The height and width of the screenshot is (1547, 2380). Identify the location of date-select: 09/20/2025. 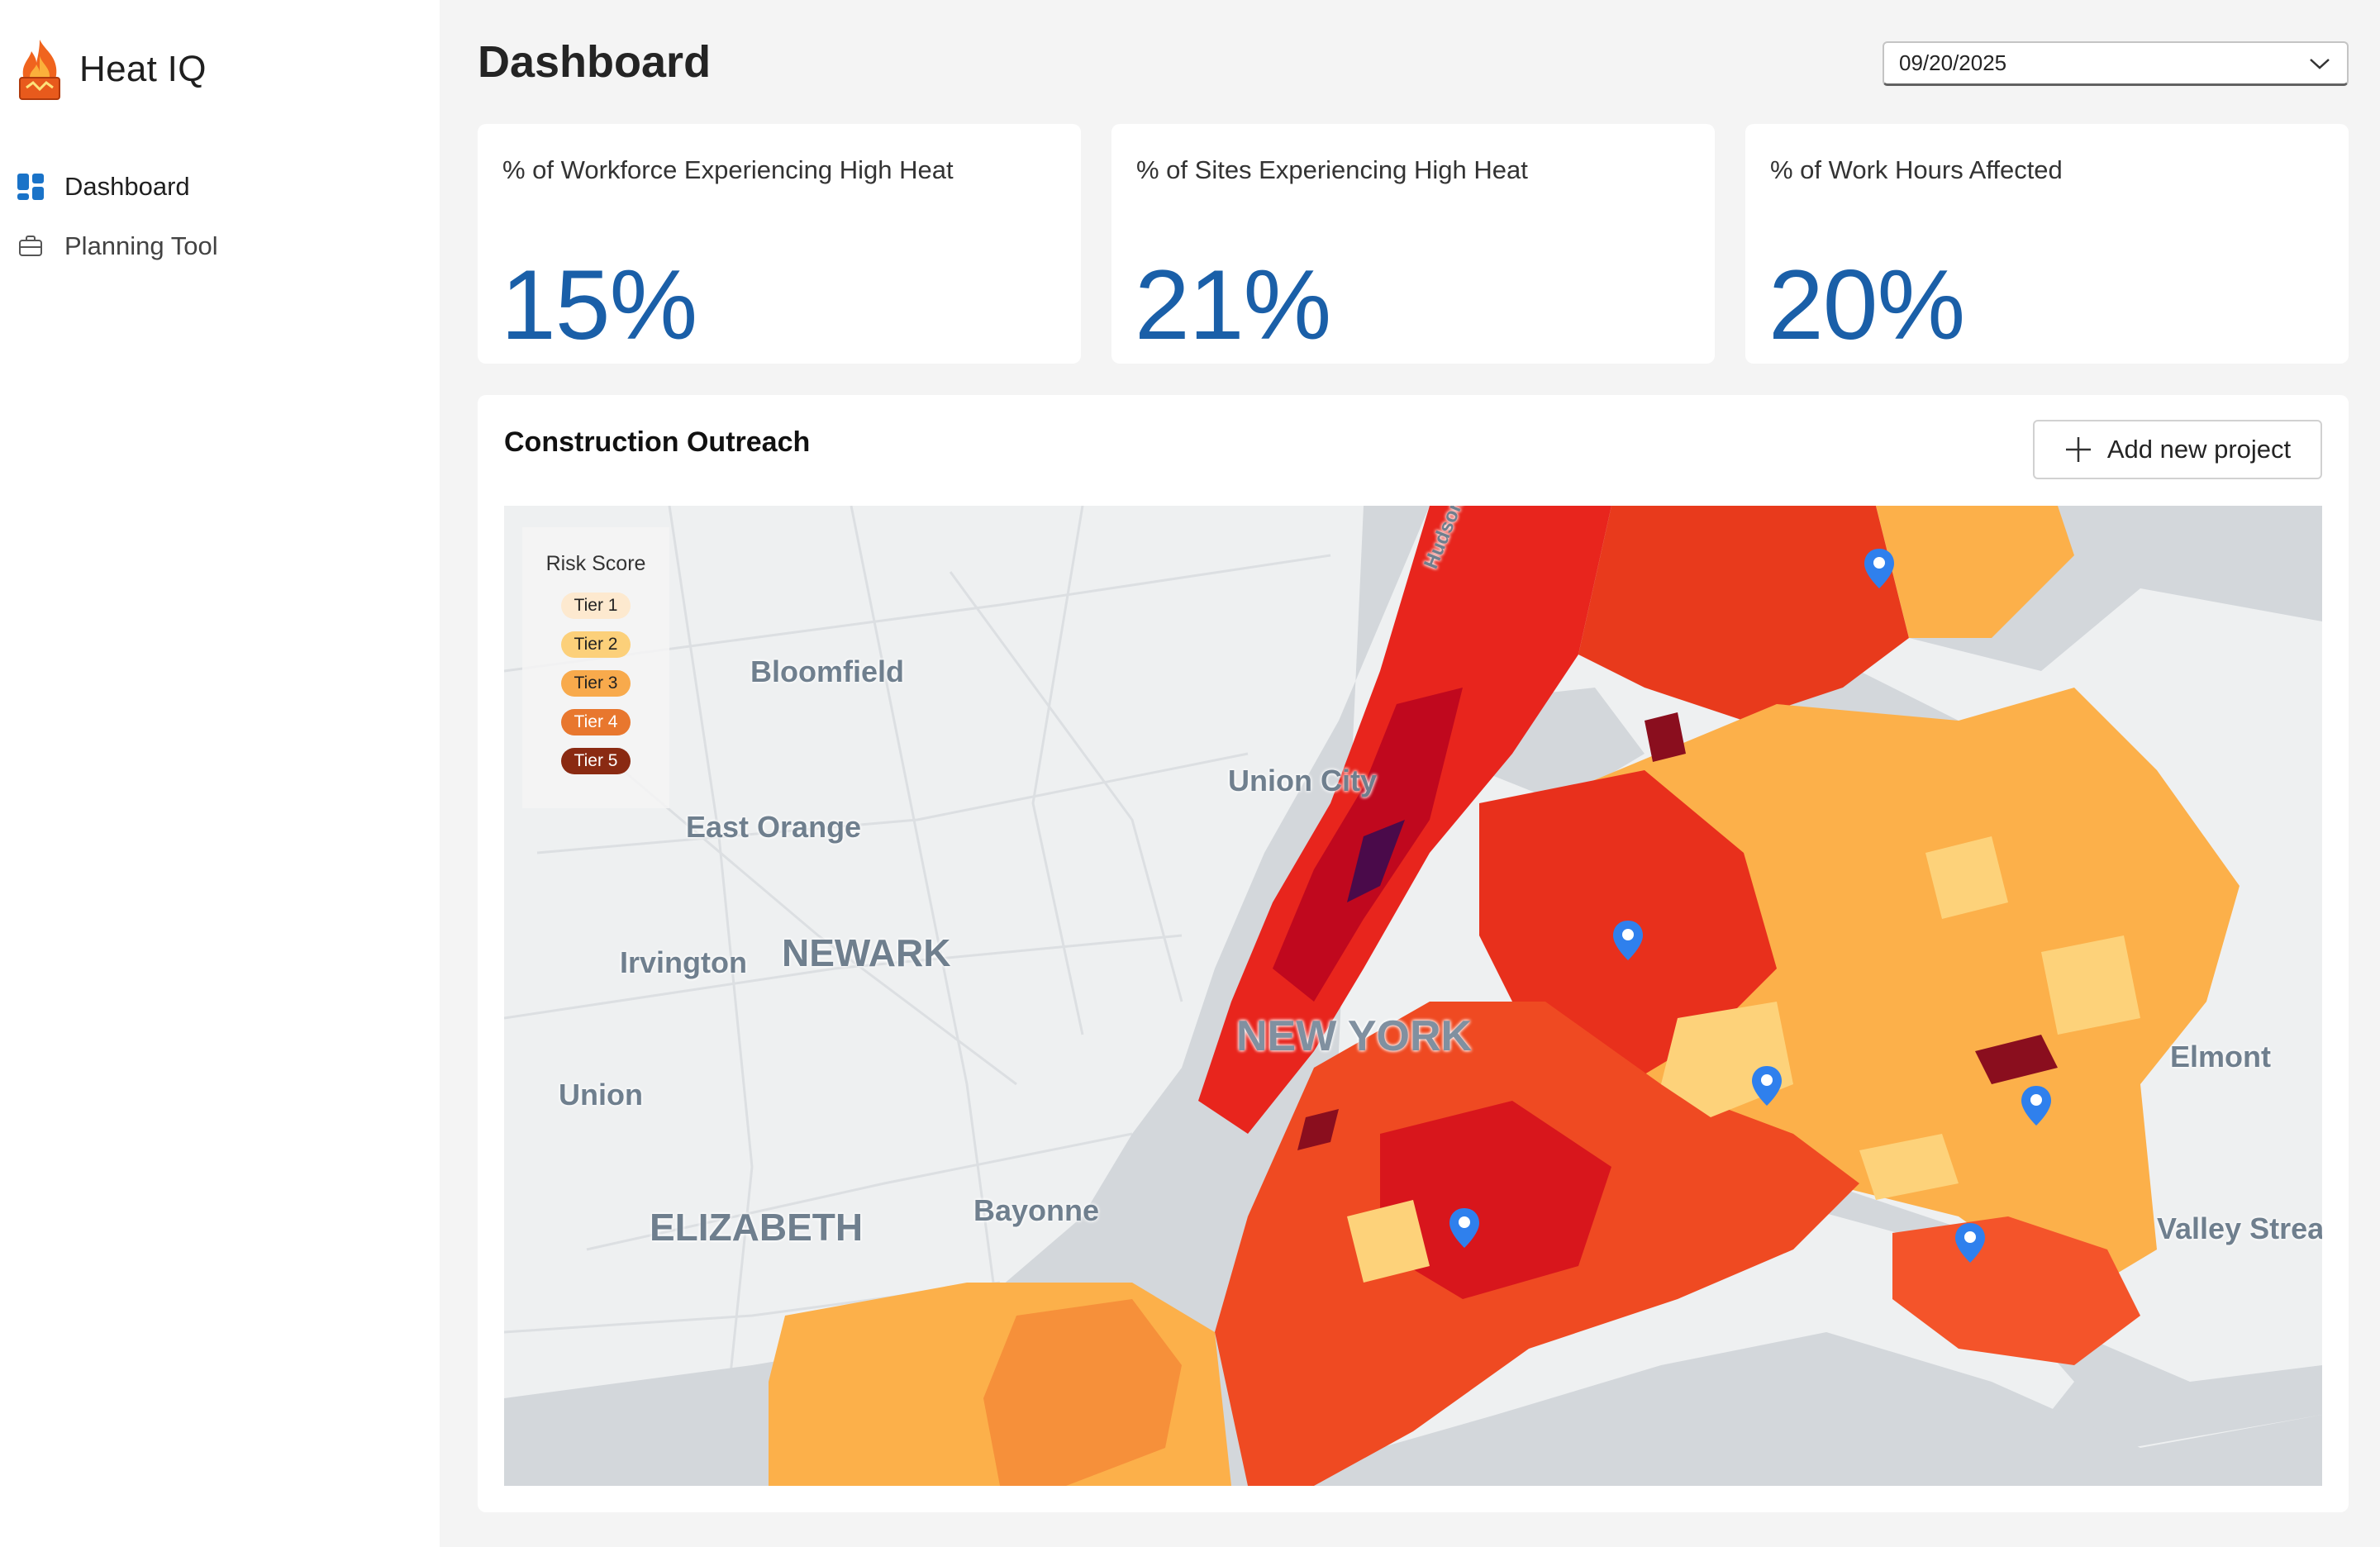
(2116, 63).